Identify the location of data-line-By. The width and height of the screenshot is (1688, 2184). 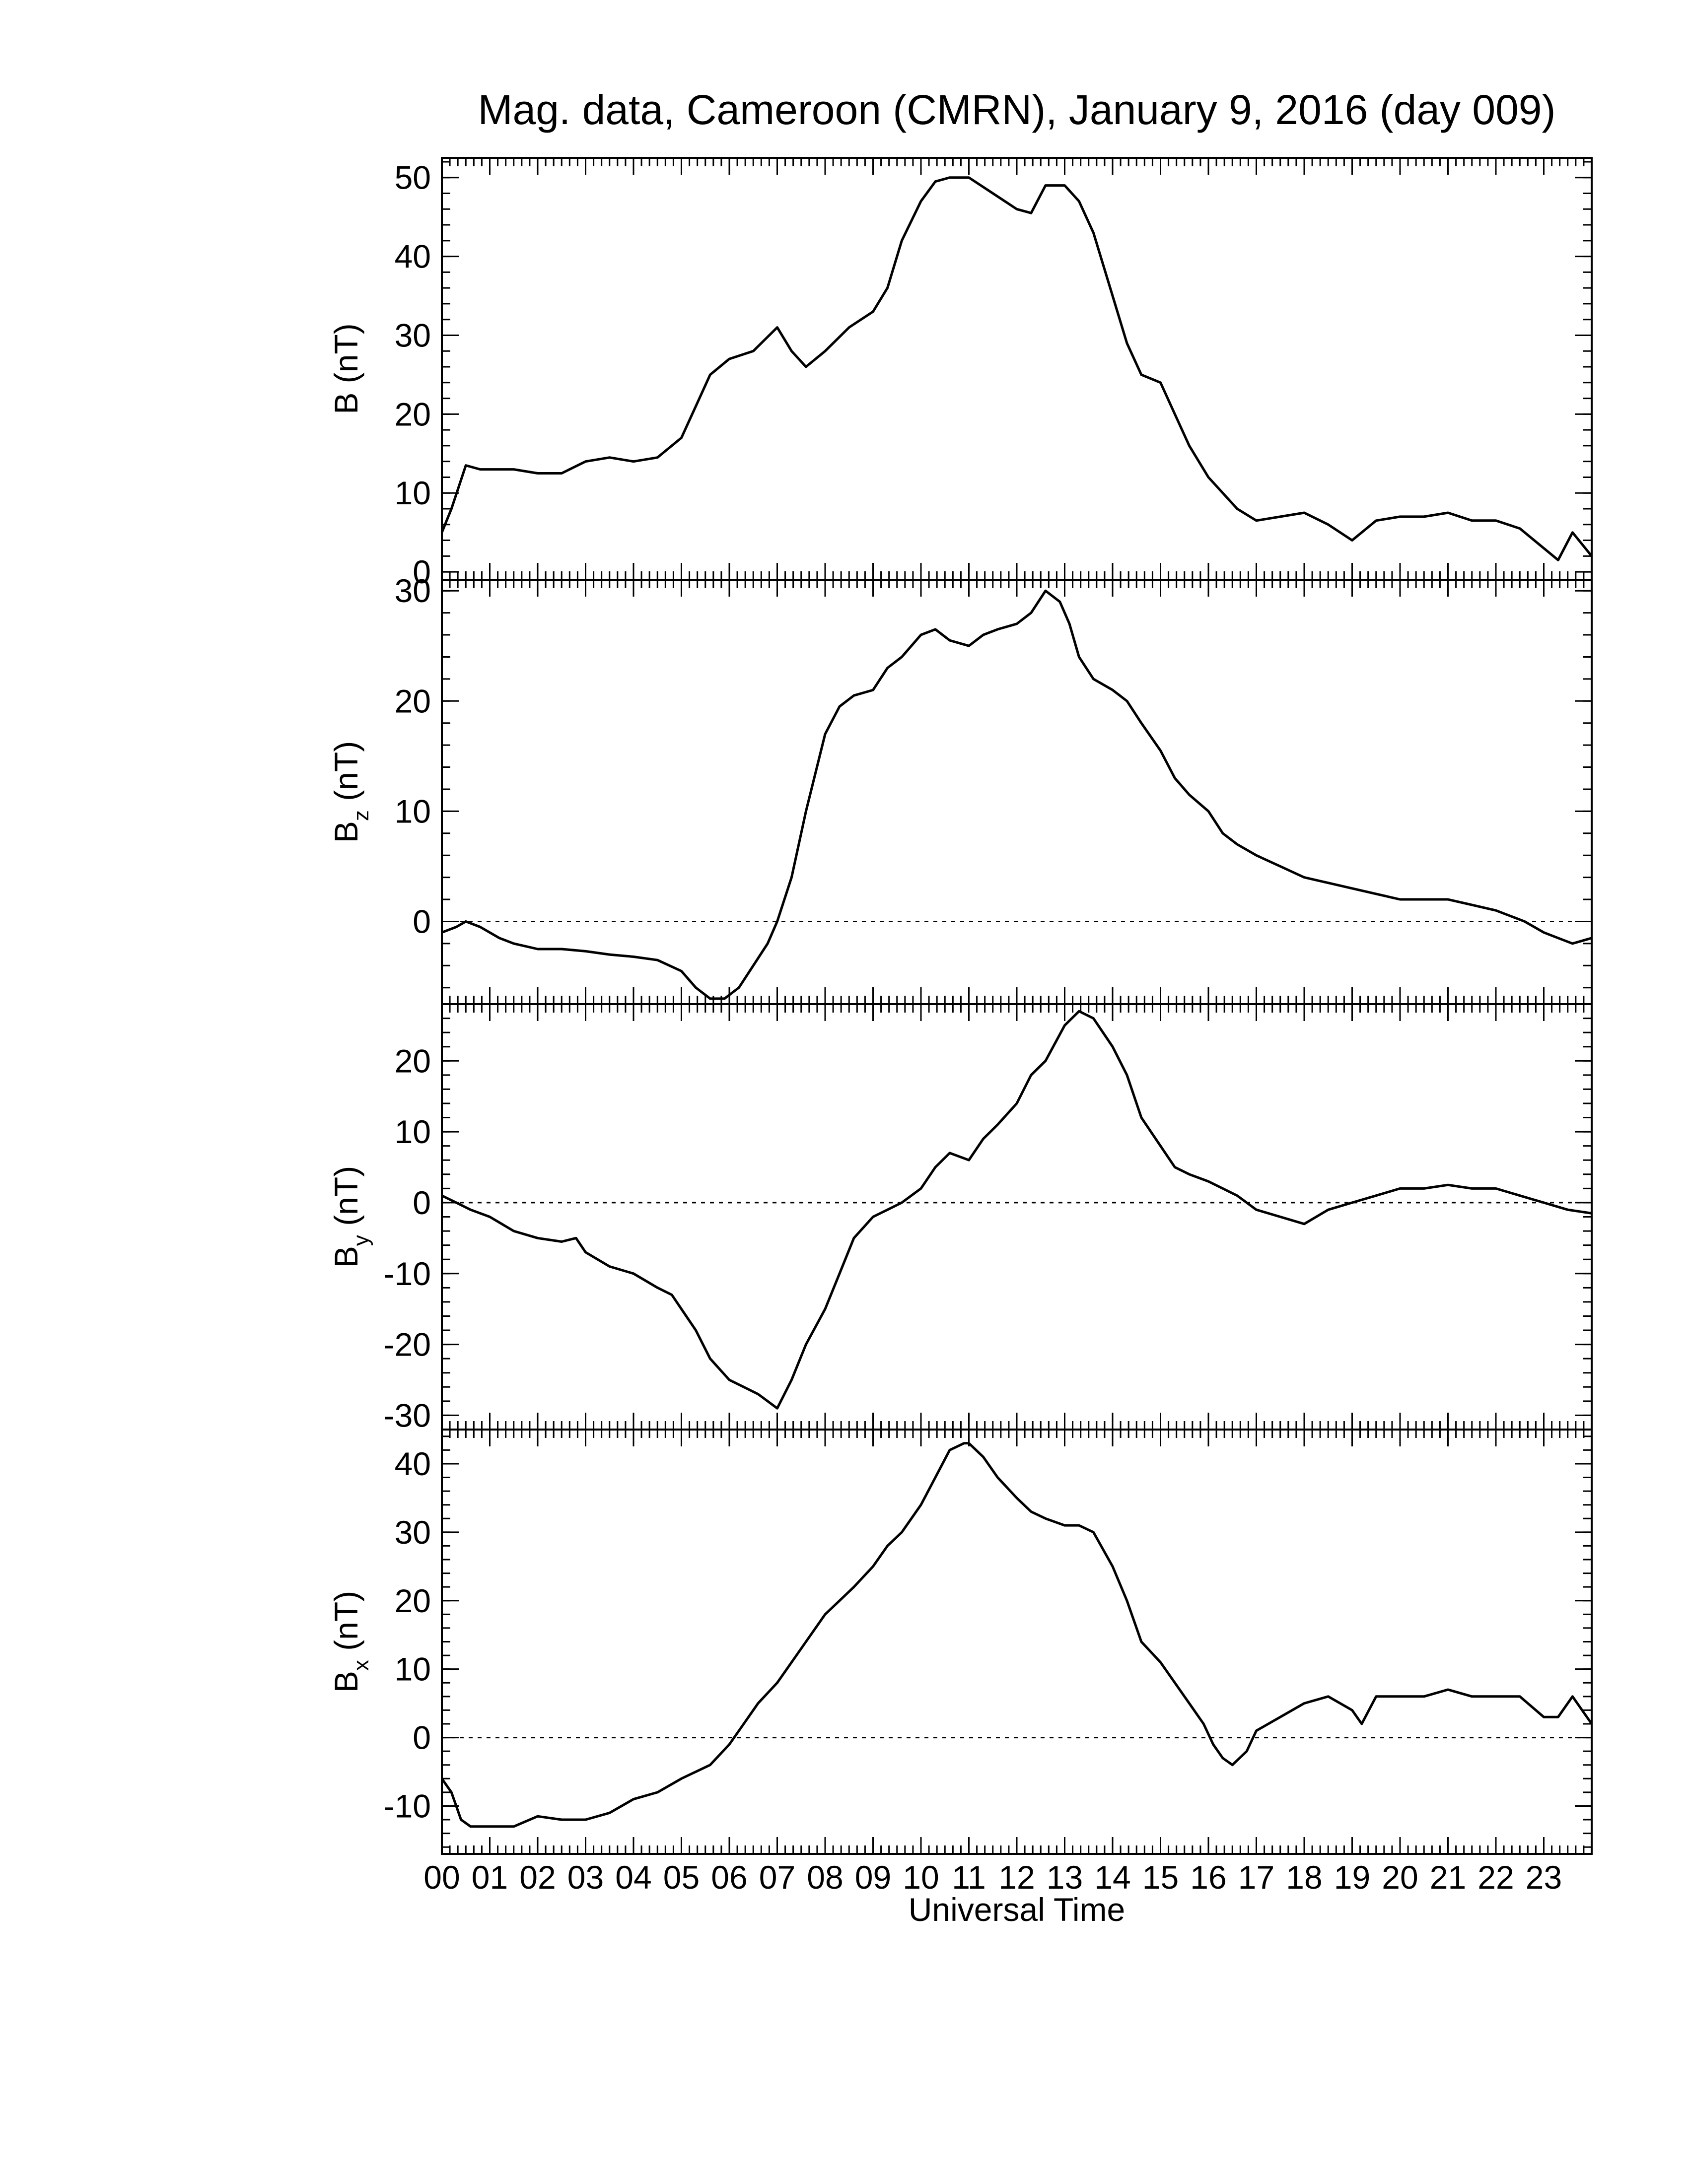
(1016, 1210).